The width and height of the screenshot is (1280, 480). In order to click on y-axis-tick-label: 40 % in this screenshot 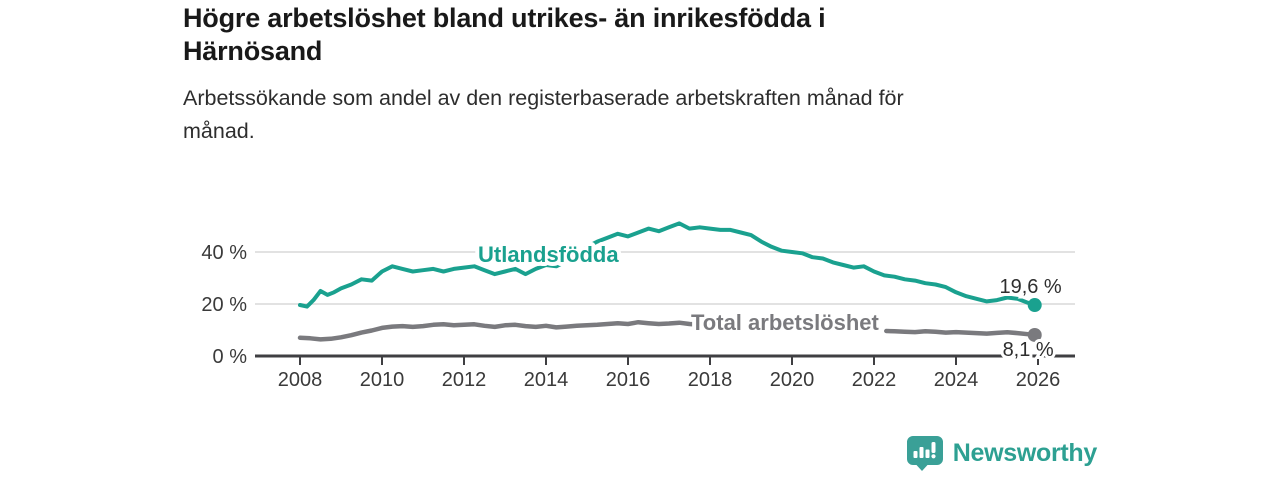, I will do `click(224, 253)`.